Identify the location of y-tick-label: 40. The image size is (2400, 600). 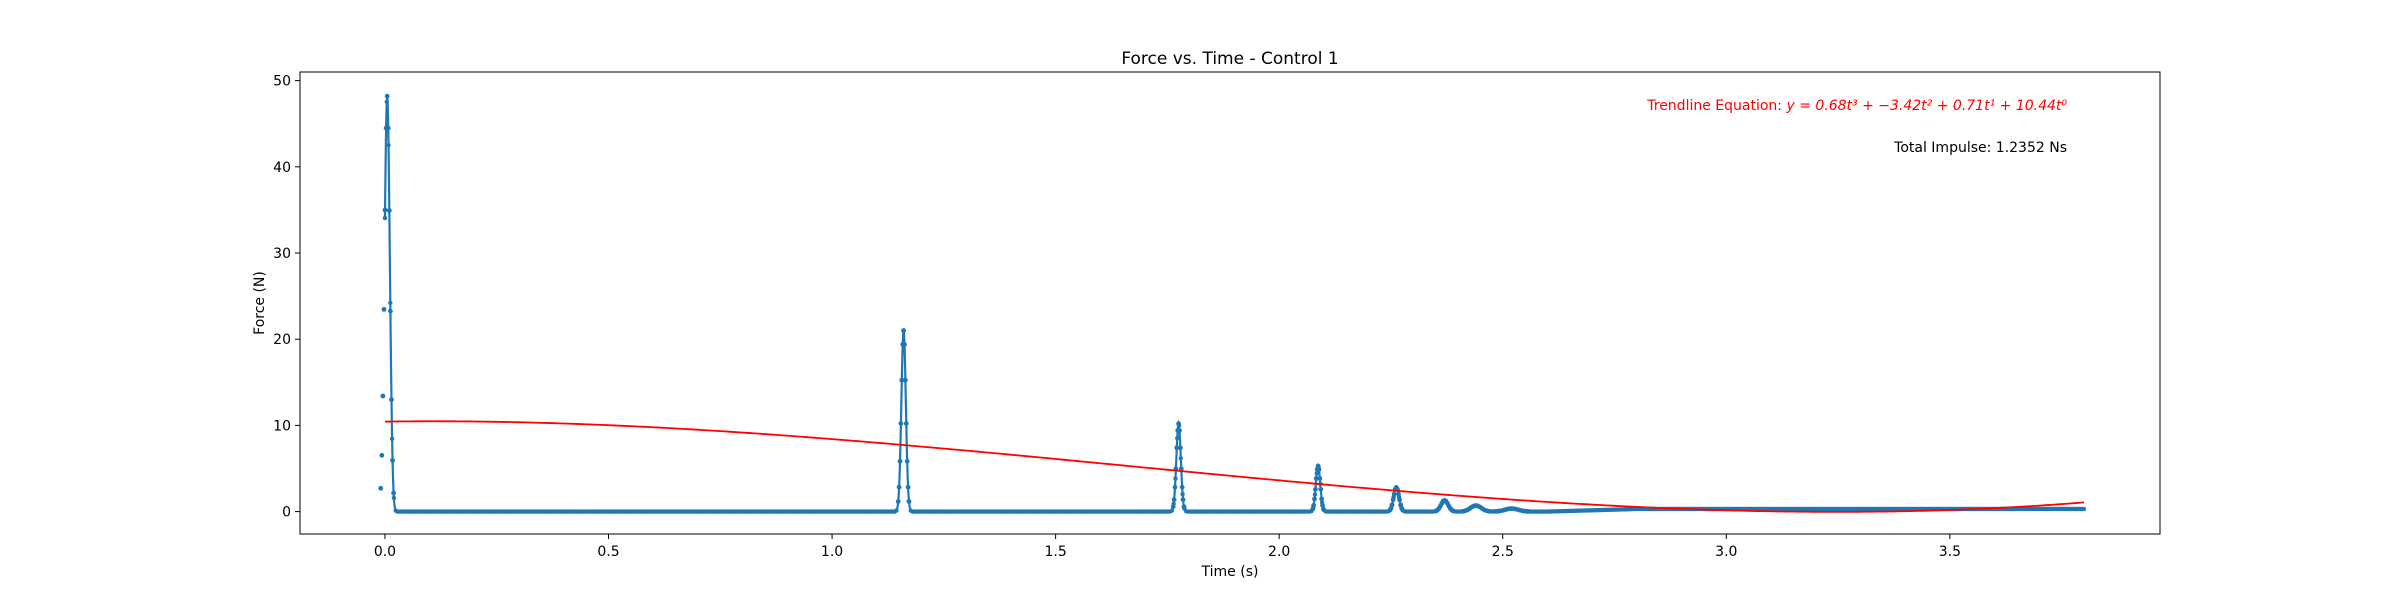
(282, 168).